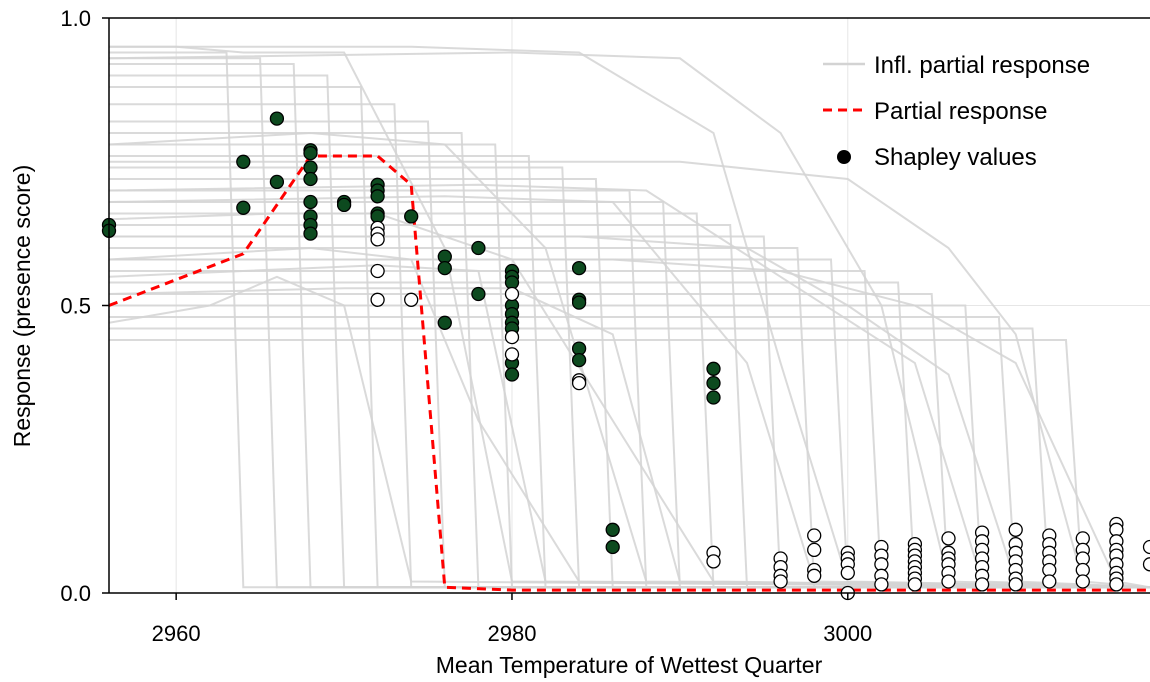 The width and height of the screenshot is (1150, 682). What do you see at coordinates (22, 306) in the screenshot?
I see `y-axis-title: Response (presence score)` at bounding box center [22, 306].